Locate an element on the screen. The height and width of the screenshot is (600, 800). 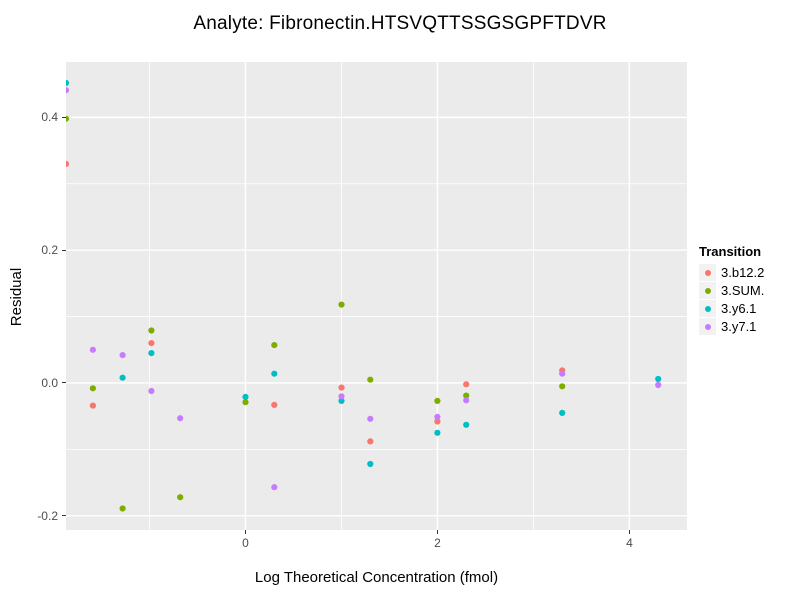
plot-title: Analyte: Fibronectin.HTSVQTTSSGSGPFTDVR is located at coordinates (400, 23).